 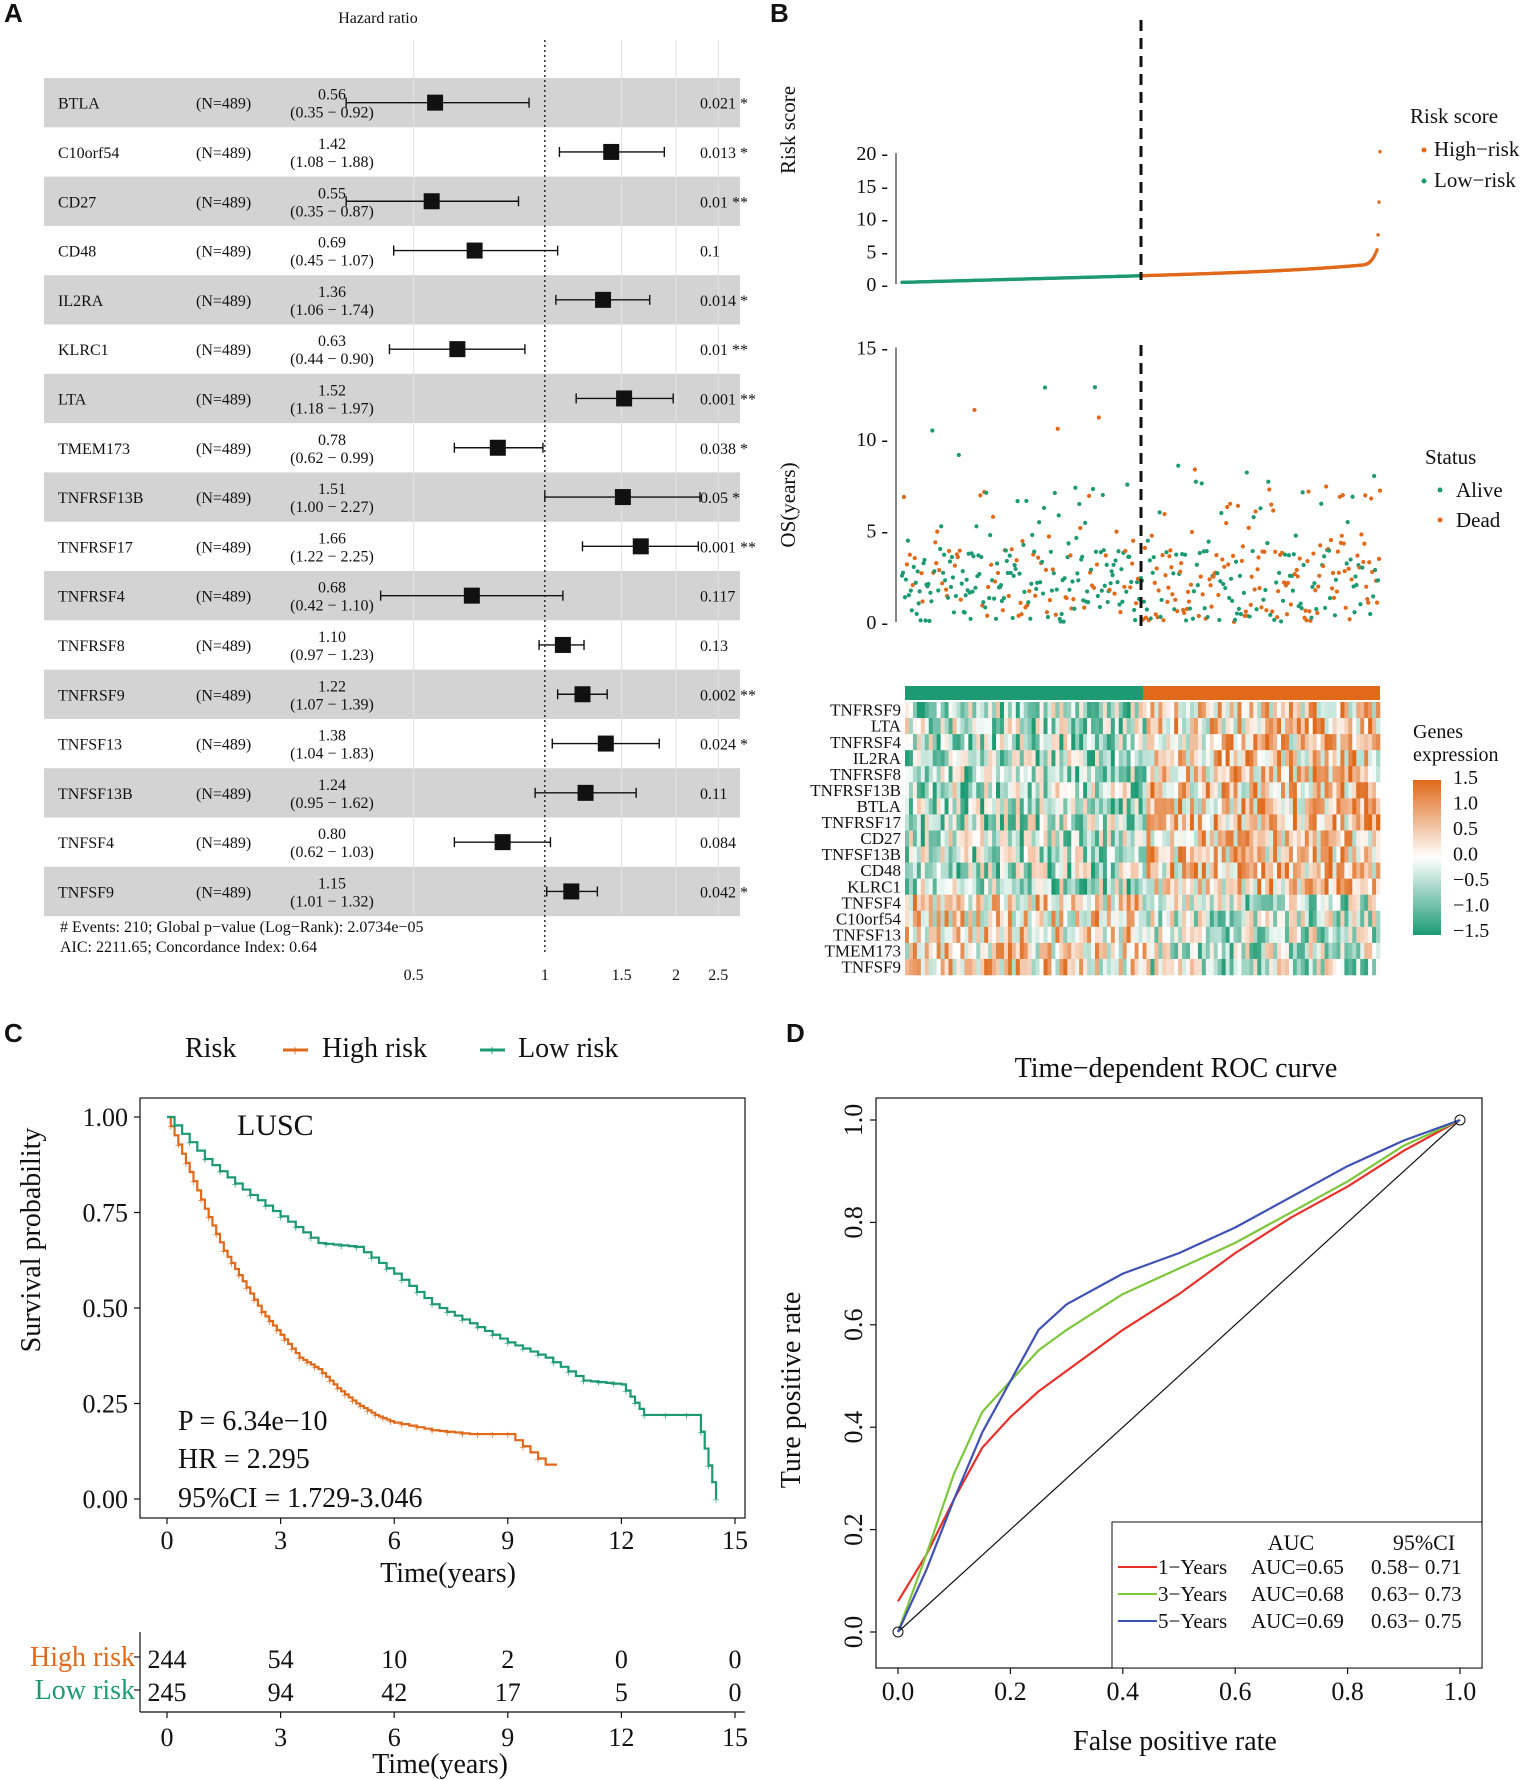 I want to click on status-legend-title: Status, so click(x=1450, y=457).